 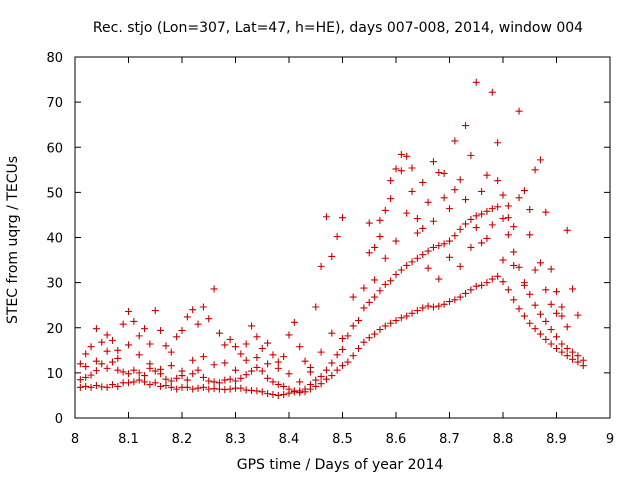 I want to click on y-tick-label: 0, so click(x=59, y=419).